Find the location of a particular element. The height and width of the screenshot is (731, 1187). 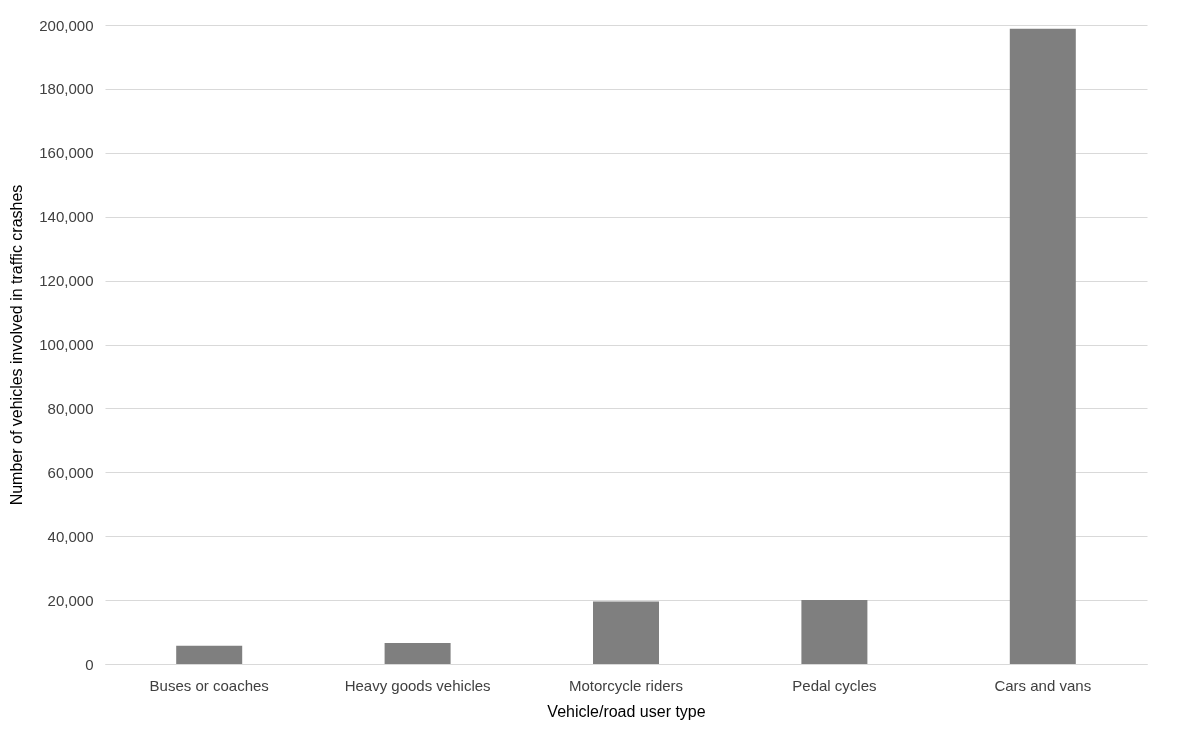

y-tick-label: 160,000 is located at coordinates (66, 153).